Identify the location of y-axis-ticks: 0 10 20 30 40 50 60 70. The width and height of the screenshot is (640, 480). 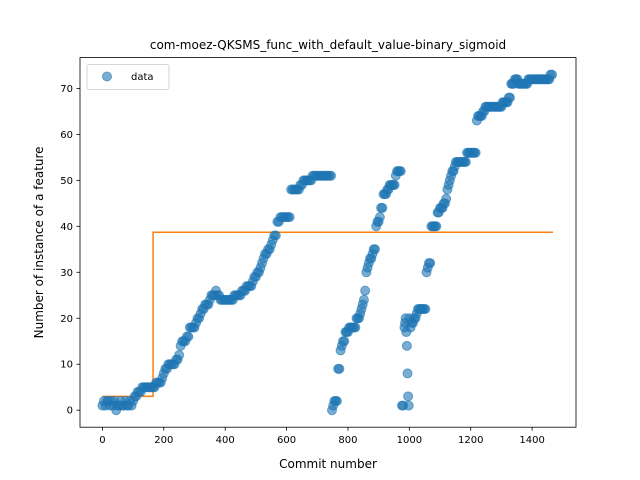
(70, 250).